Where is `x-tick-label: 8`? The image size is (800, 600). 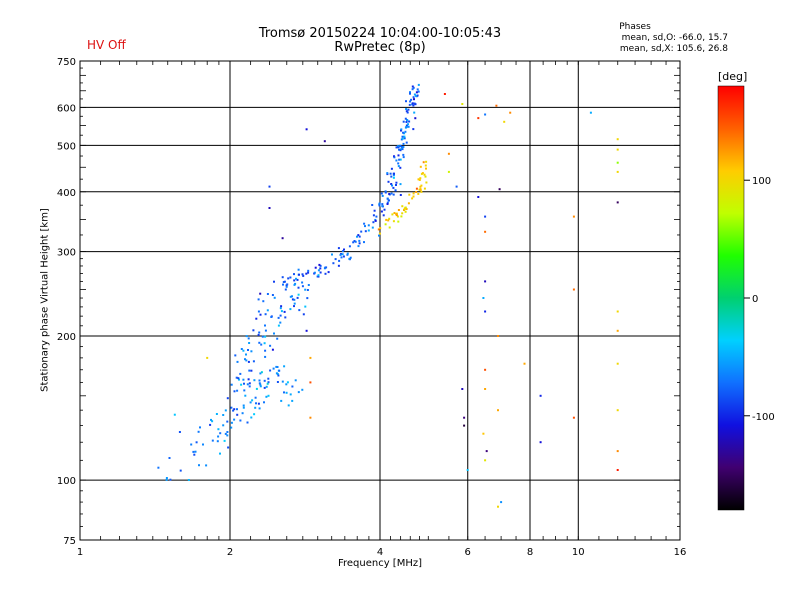 x-tick-label: 8 is located at coordinates (530, 552).